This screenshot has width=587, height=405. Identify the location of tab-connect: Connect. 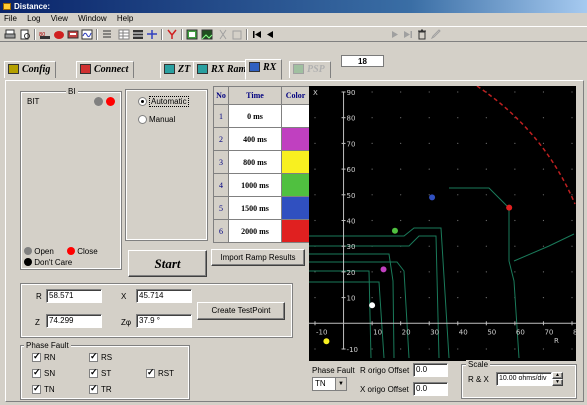
(105, 69).